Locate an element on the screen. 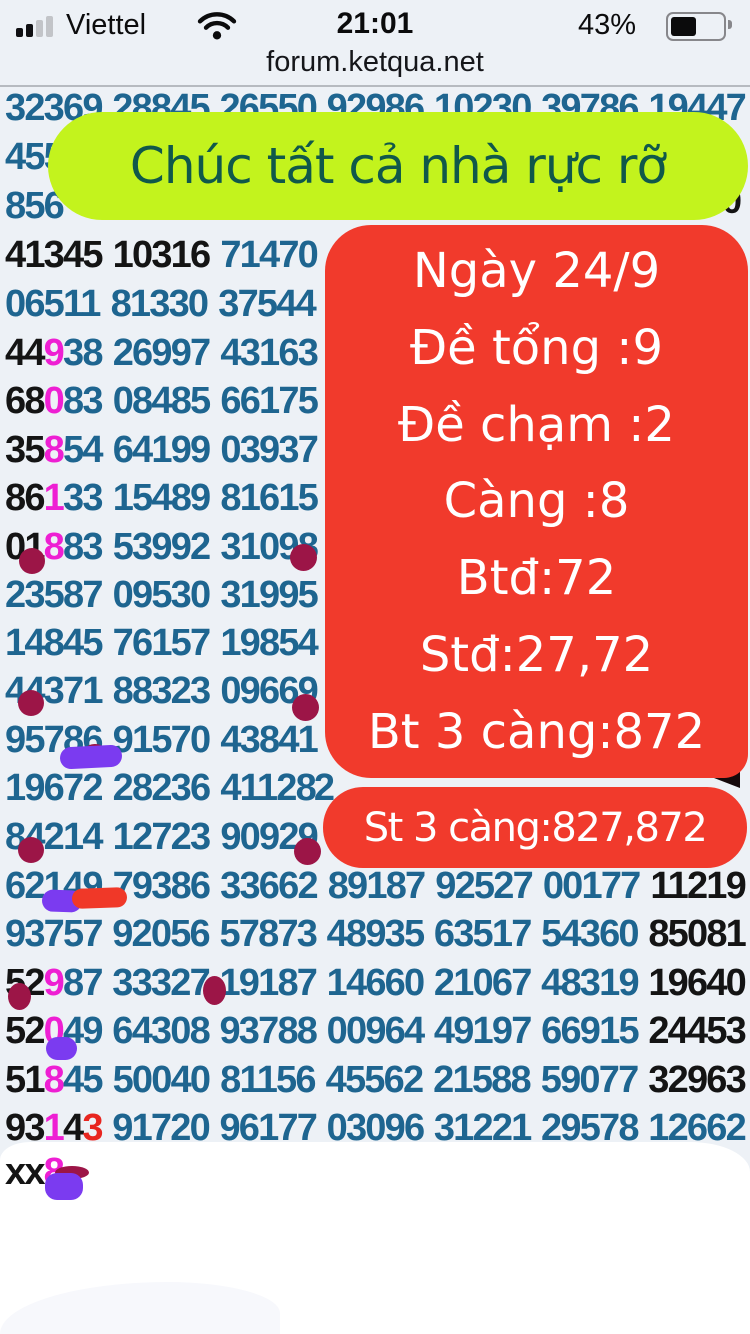 The height and width of the screenshot is (1334, 750). number-group: 31995 is located at coordinates (269, 595).